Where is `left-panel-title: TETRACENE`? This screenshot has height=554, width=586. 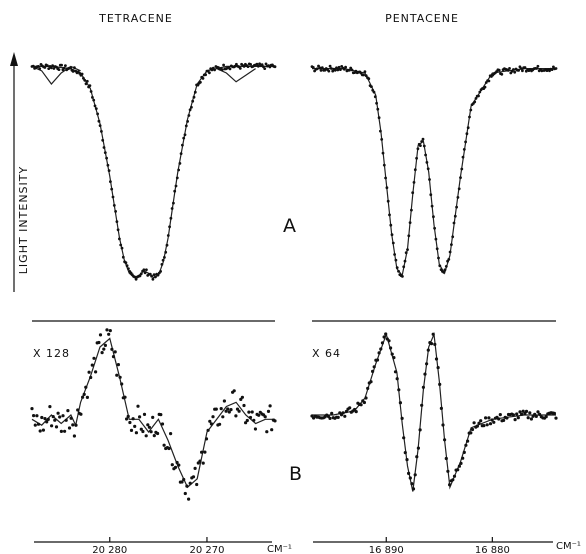
left-panel-title: TETRACENE is located at coordinates (135, 18).